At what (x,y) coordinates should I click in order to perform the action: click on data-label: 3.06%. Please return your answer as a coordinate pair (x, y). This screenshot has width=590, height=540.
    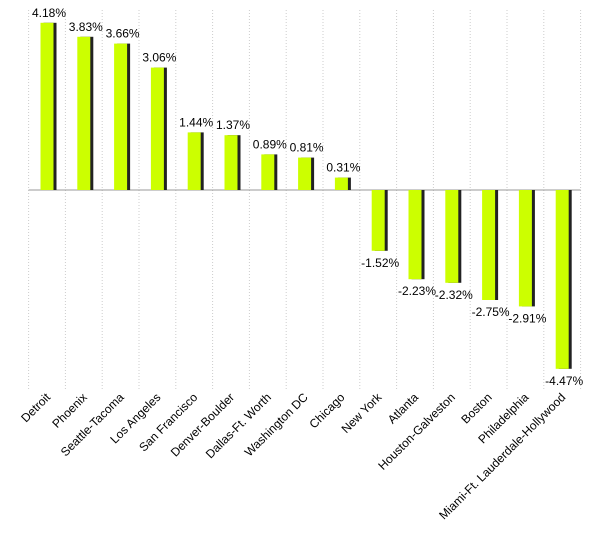
    Looking at the image, I should click on (159, 58).